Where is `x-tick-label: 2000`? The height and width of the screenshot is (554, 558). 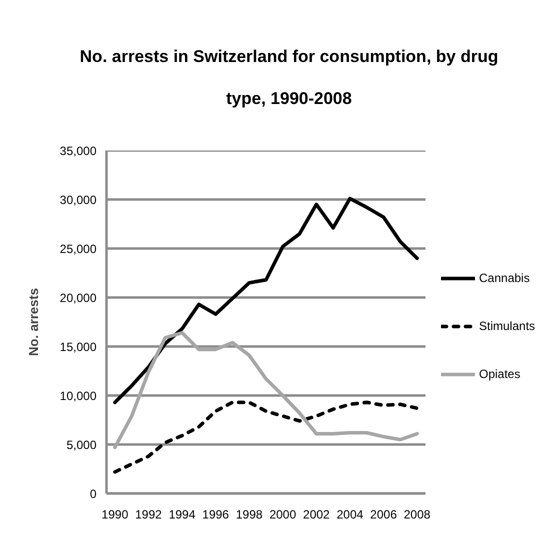 x-tick-label: 2000 is located at coordinates (282, 515).